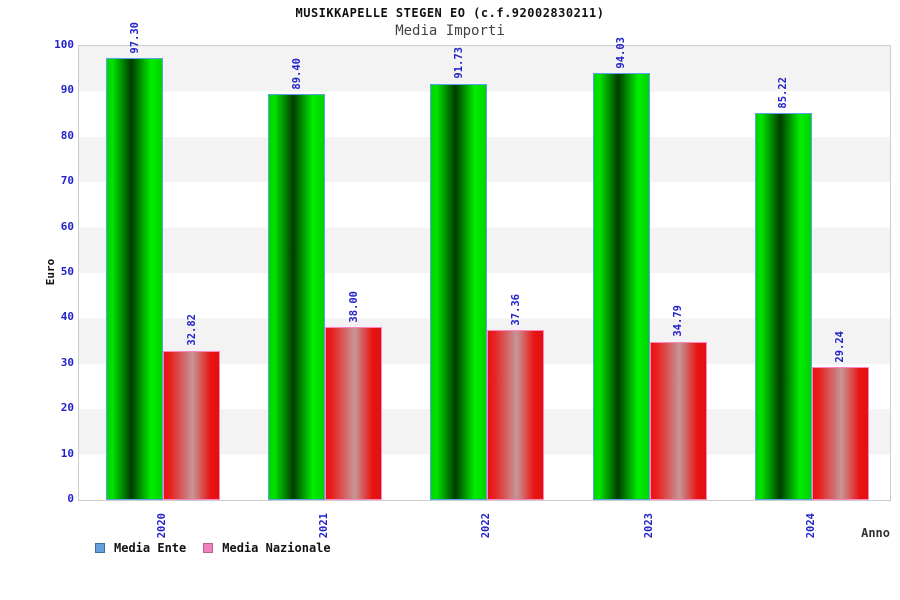 The width and height of the screenshot is (900, 600). I want to click on y-tick-label: 30, so click(67, 362).